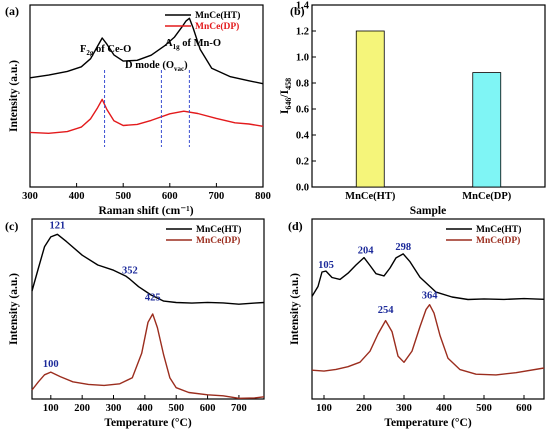 The width and height of the screenshot is (550, 433). I want to click on panel-b-ytick-label: 1.0, so click(302, 58).